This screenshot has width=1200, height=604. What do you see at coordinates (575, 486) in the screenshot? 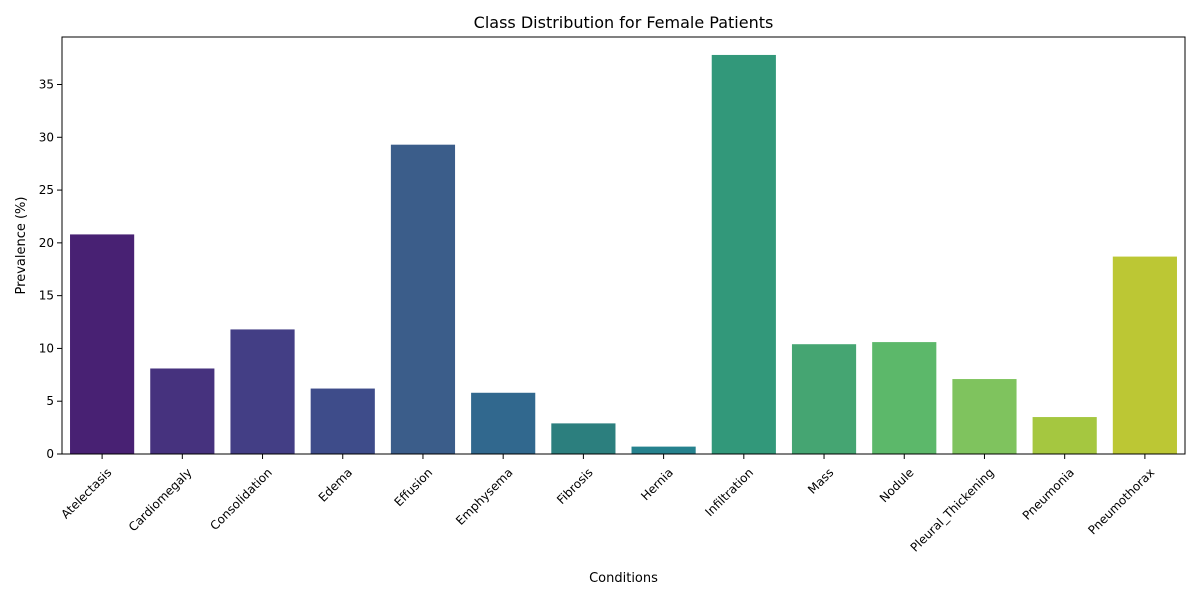
I see `x-tick-label: Fibrosis` at bounding box center [575, 486].